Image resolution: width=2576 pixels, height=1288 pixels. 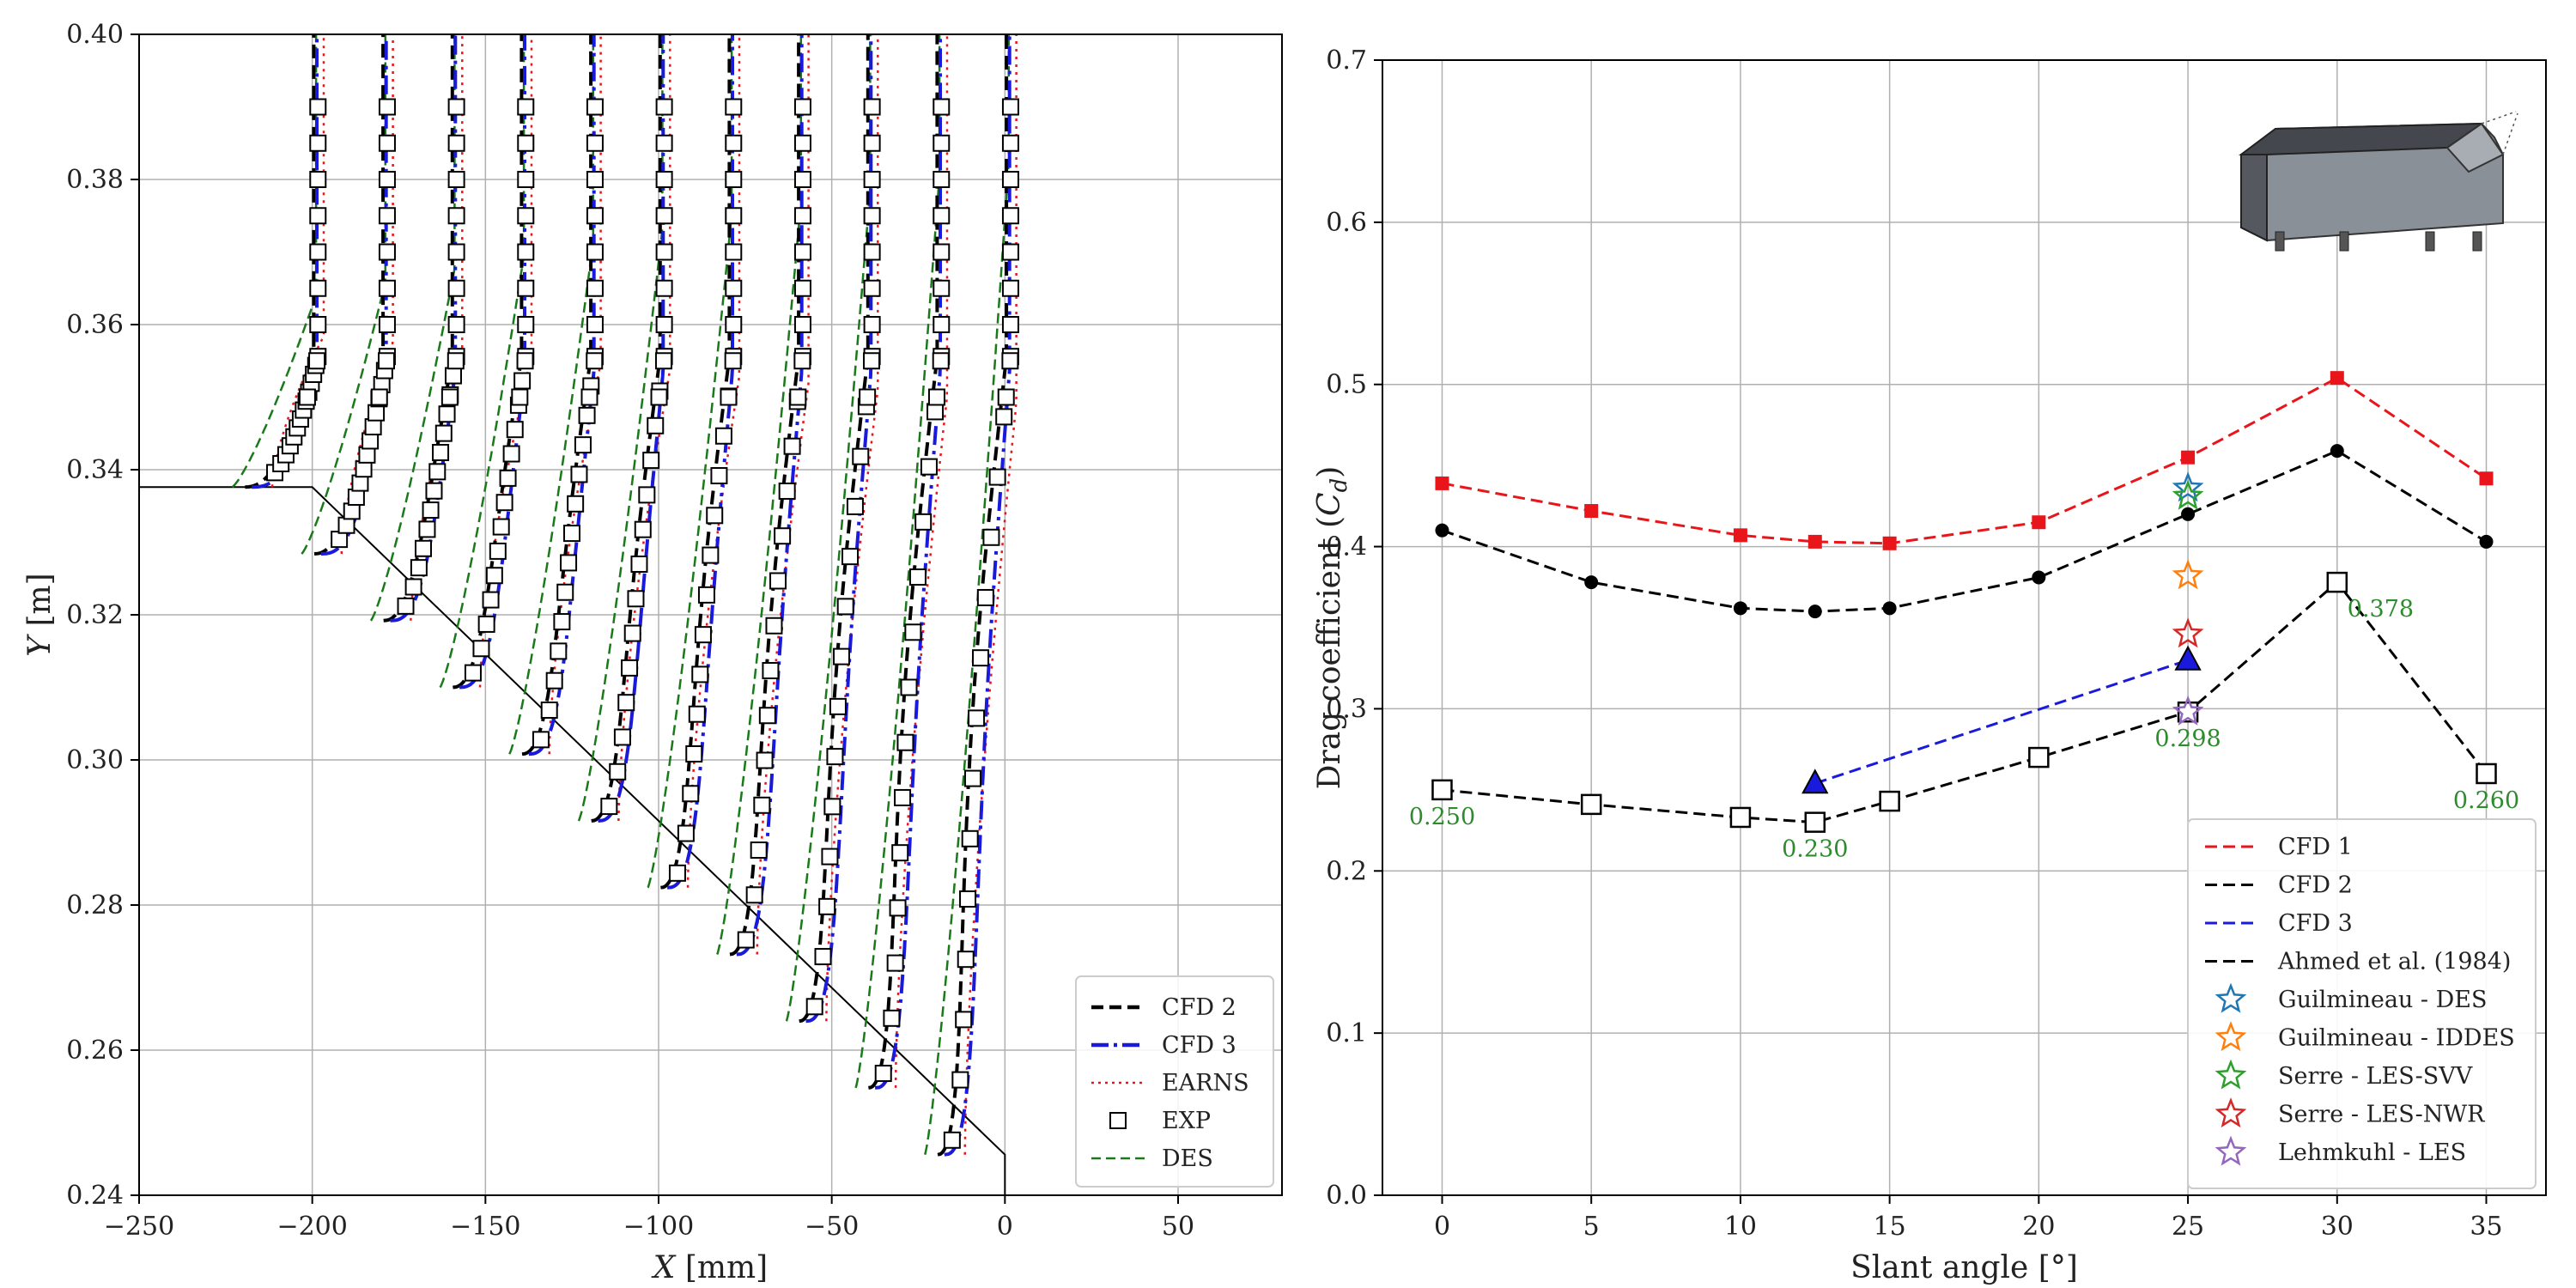 I want to click on car-front-left-leg, so click(x=2280, y=241).